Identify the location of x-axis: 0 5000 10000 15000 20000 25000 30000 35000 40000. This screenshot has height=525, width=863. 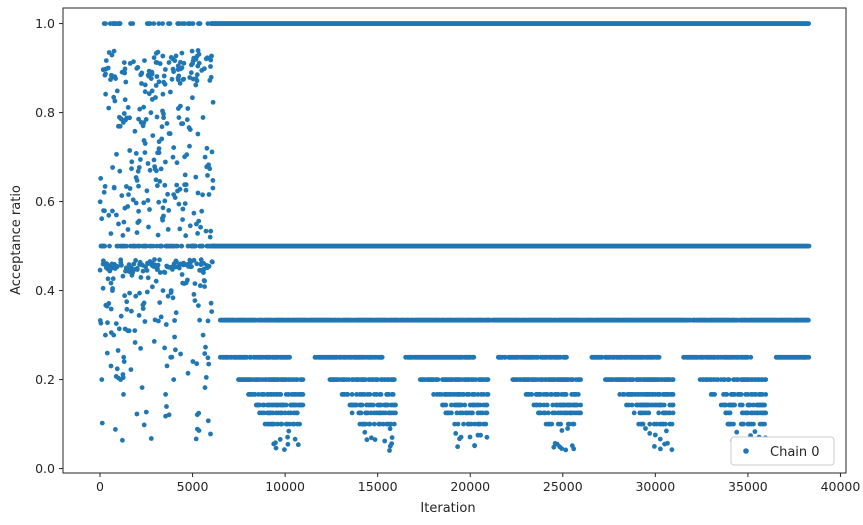
(478, 483).